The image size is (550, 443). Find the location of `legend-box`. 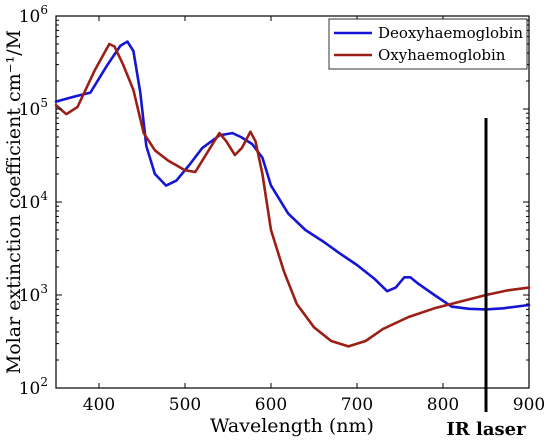

legend-box is located at coordinates (428, 44).